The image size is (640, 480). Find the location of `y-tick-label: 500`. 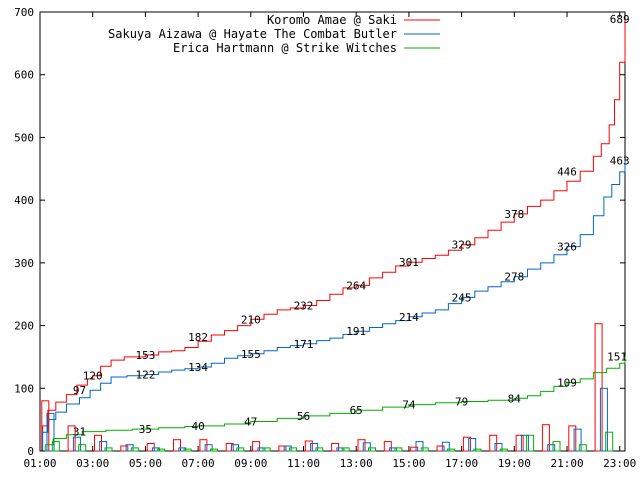

y-tick-label: 500 is located at coordinates (24, 137).